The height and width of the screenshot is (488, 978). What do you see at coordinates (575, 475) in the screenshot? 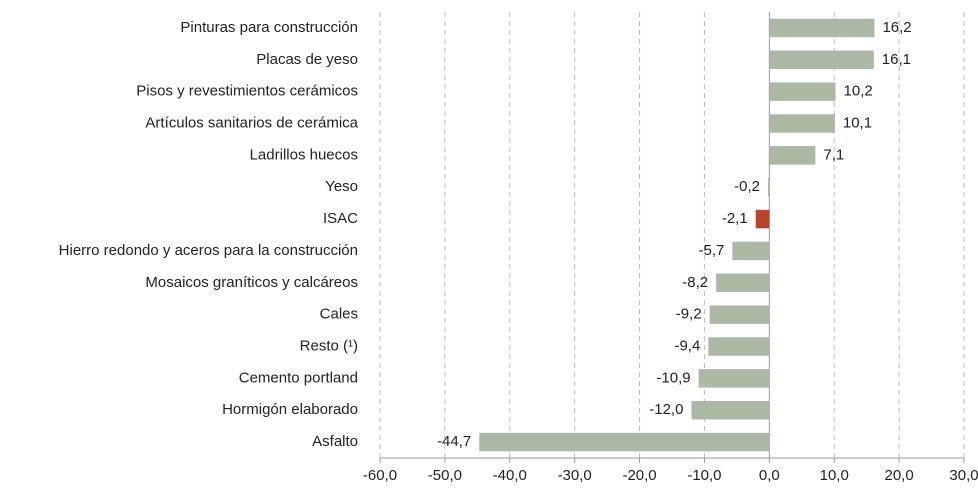
I see `x-tick-label: -30,0` at bounding box center [575, 475].